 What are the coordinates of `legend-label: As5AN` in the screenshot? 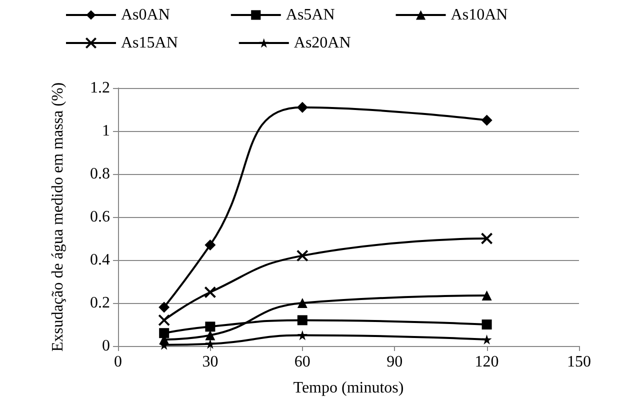 It's located at (311, 15).